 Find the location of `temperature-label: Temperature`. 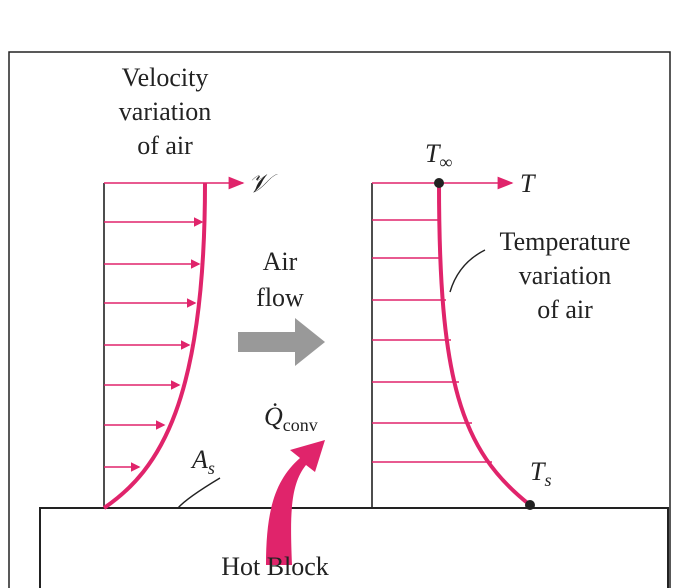

temperature-label: Temperature is located at coordinates (565, 241).